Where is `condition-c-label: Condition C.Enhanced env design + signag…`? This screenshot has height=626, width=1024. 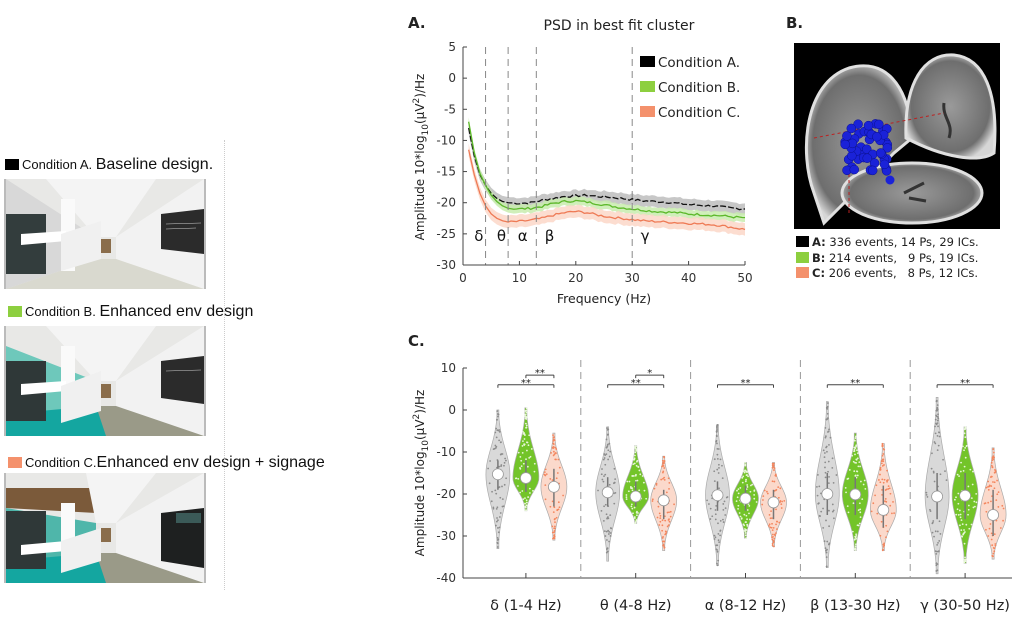
condition-c-label: Condition C.Enhanced env design + signag… is located at coordinates (166, 463).